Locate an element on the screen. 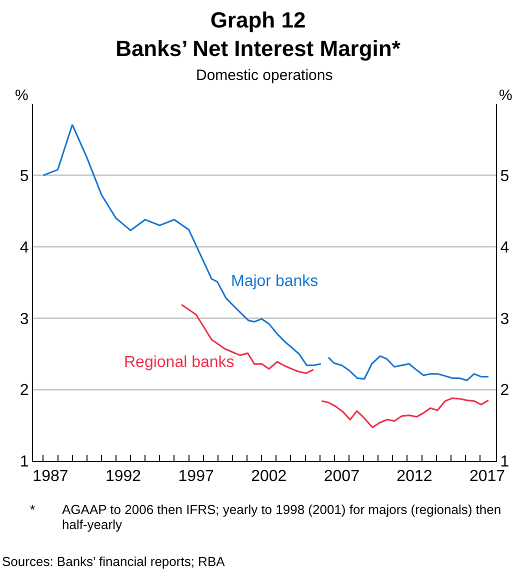  chart-title: Graph 12 Banks’ Net Interest Margin* is located at coordinates (258, 34).